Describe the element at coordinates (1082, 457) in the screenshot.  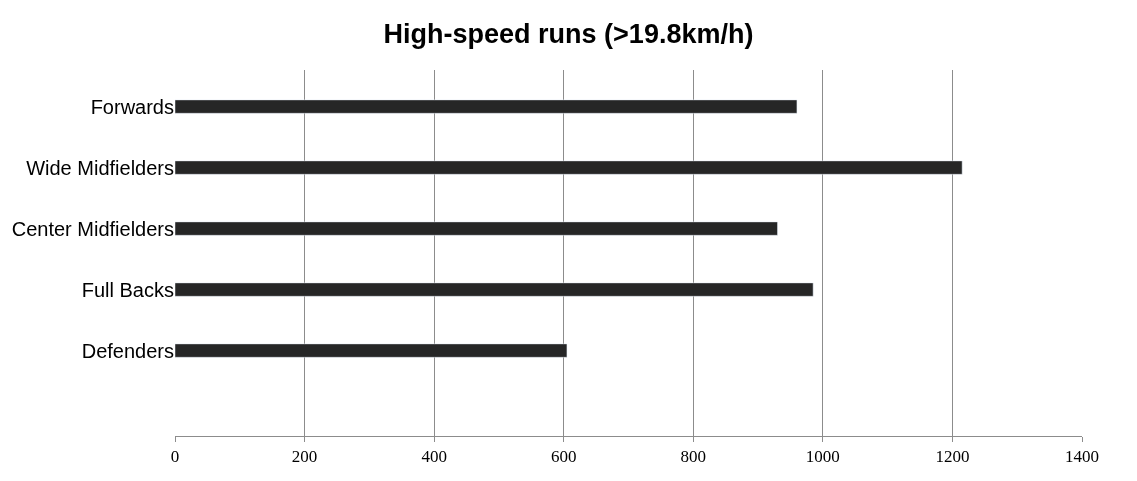
I see `x-tick-label: 1400` at that location.